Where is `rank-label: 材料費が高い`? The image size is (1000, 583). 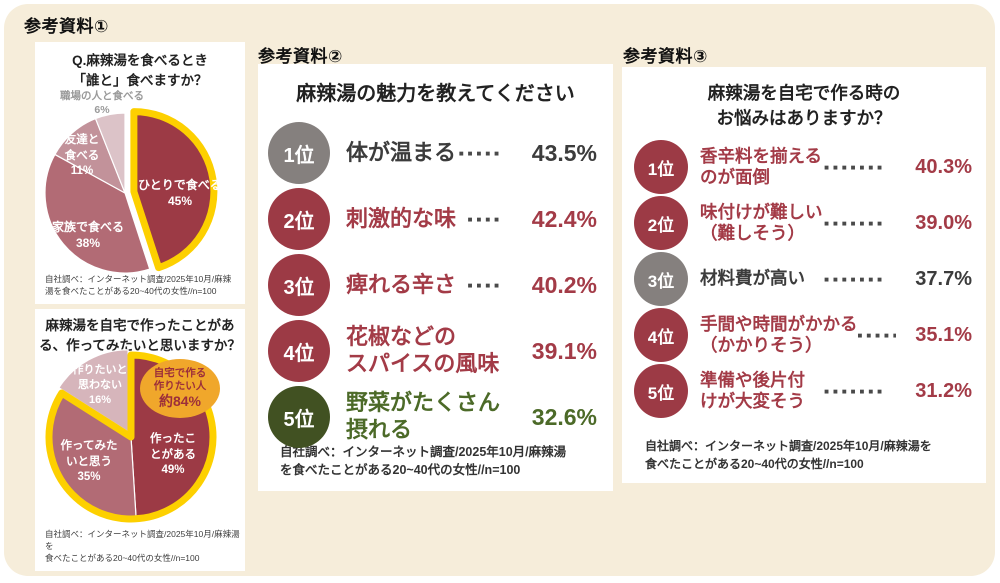
rank-label: 材料費が高い is located at coordinates (752, 278).